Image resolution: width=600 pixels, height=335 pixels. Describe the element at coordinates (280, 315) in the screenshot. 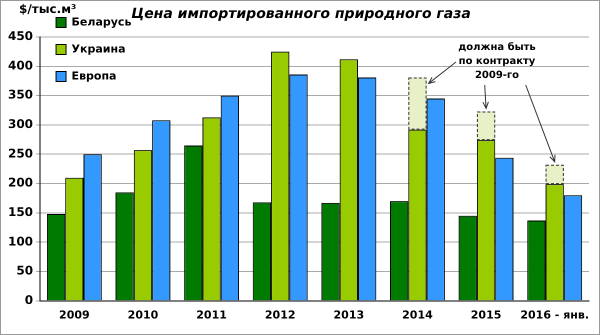

I see `x-tick-label: 2012` at that location.